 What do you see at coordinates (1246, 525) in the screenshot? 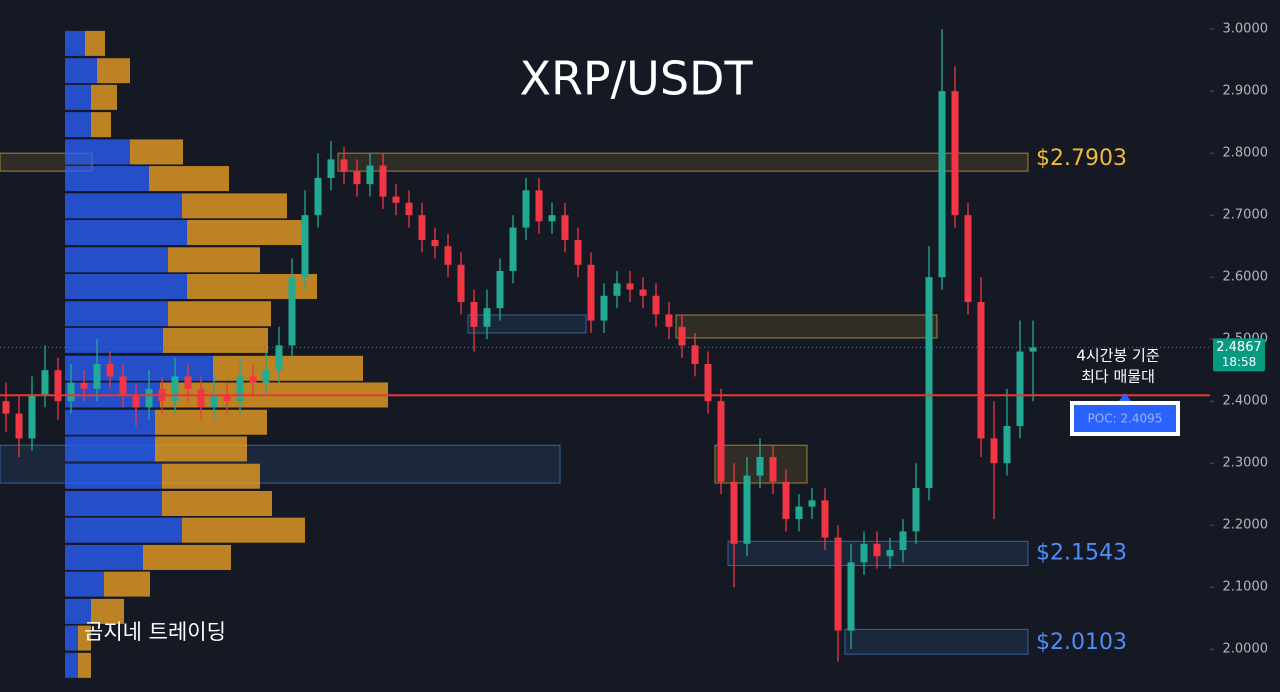
I see `y-tick-label: 2.2000` at bounding box center [1246, 525].